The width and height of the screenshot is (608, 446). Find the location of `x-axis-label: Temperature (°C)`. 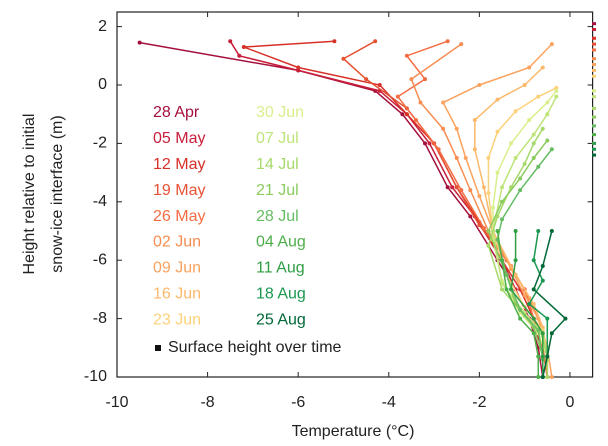

x-axis-label: Temperature (°C) is located at coordinates (353, 431).